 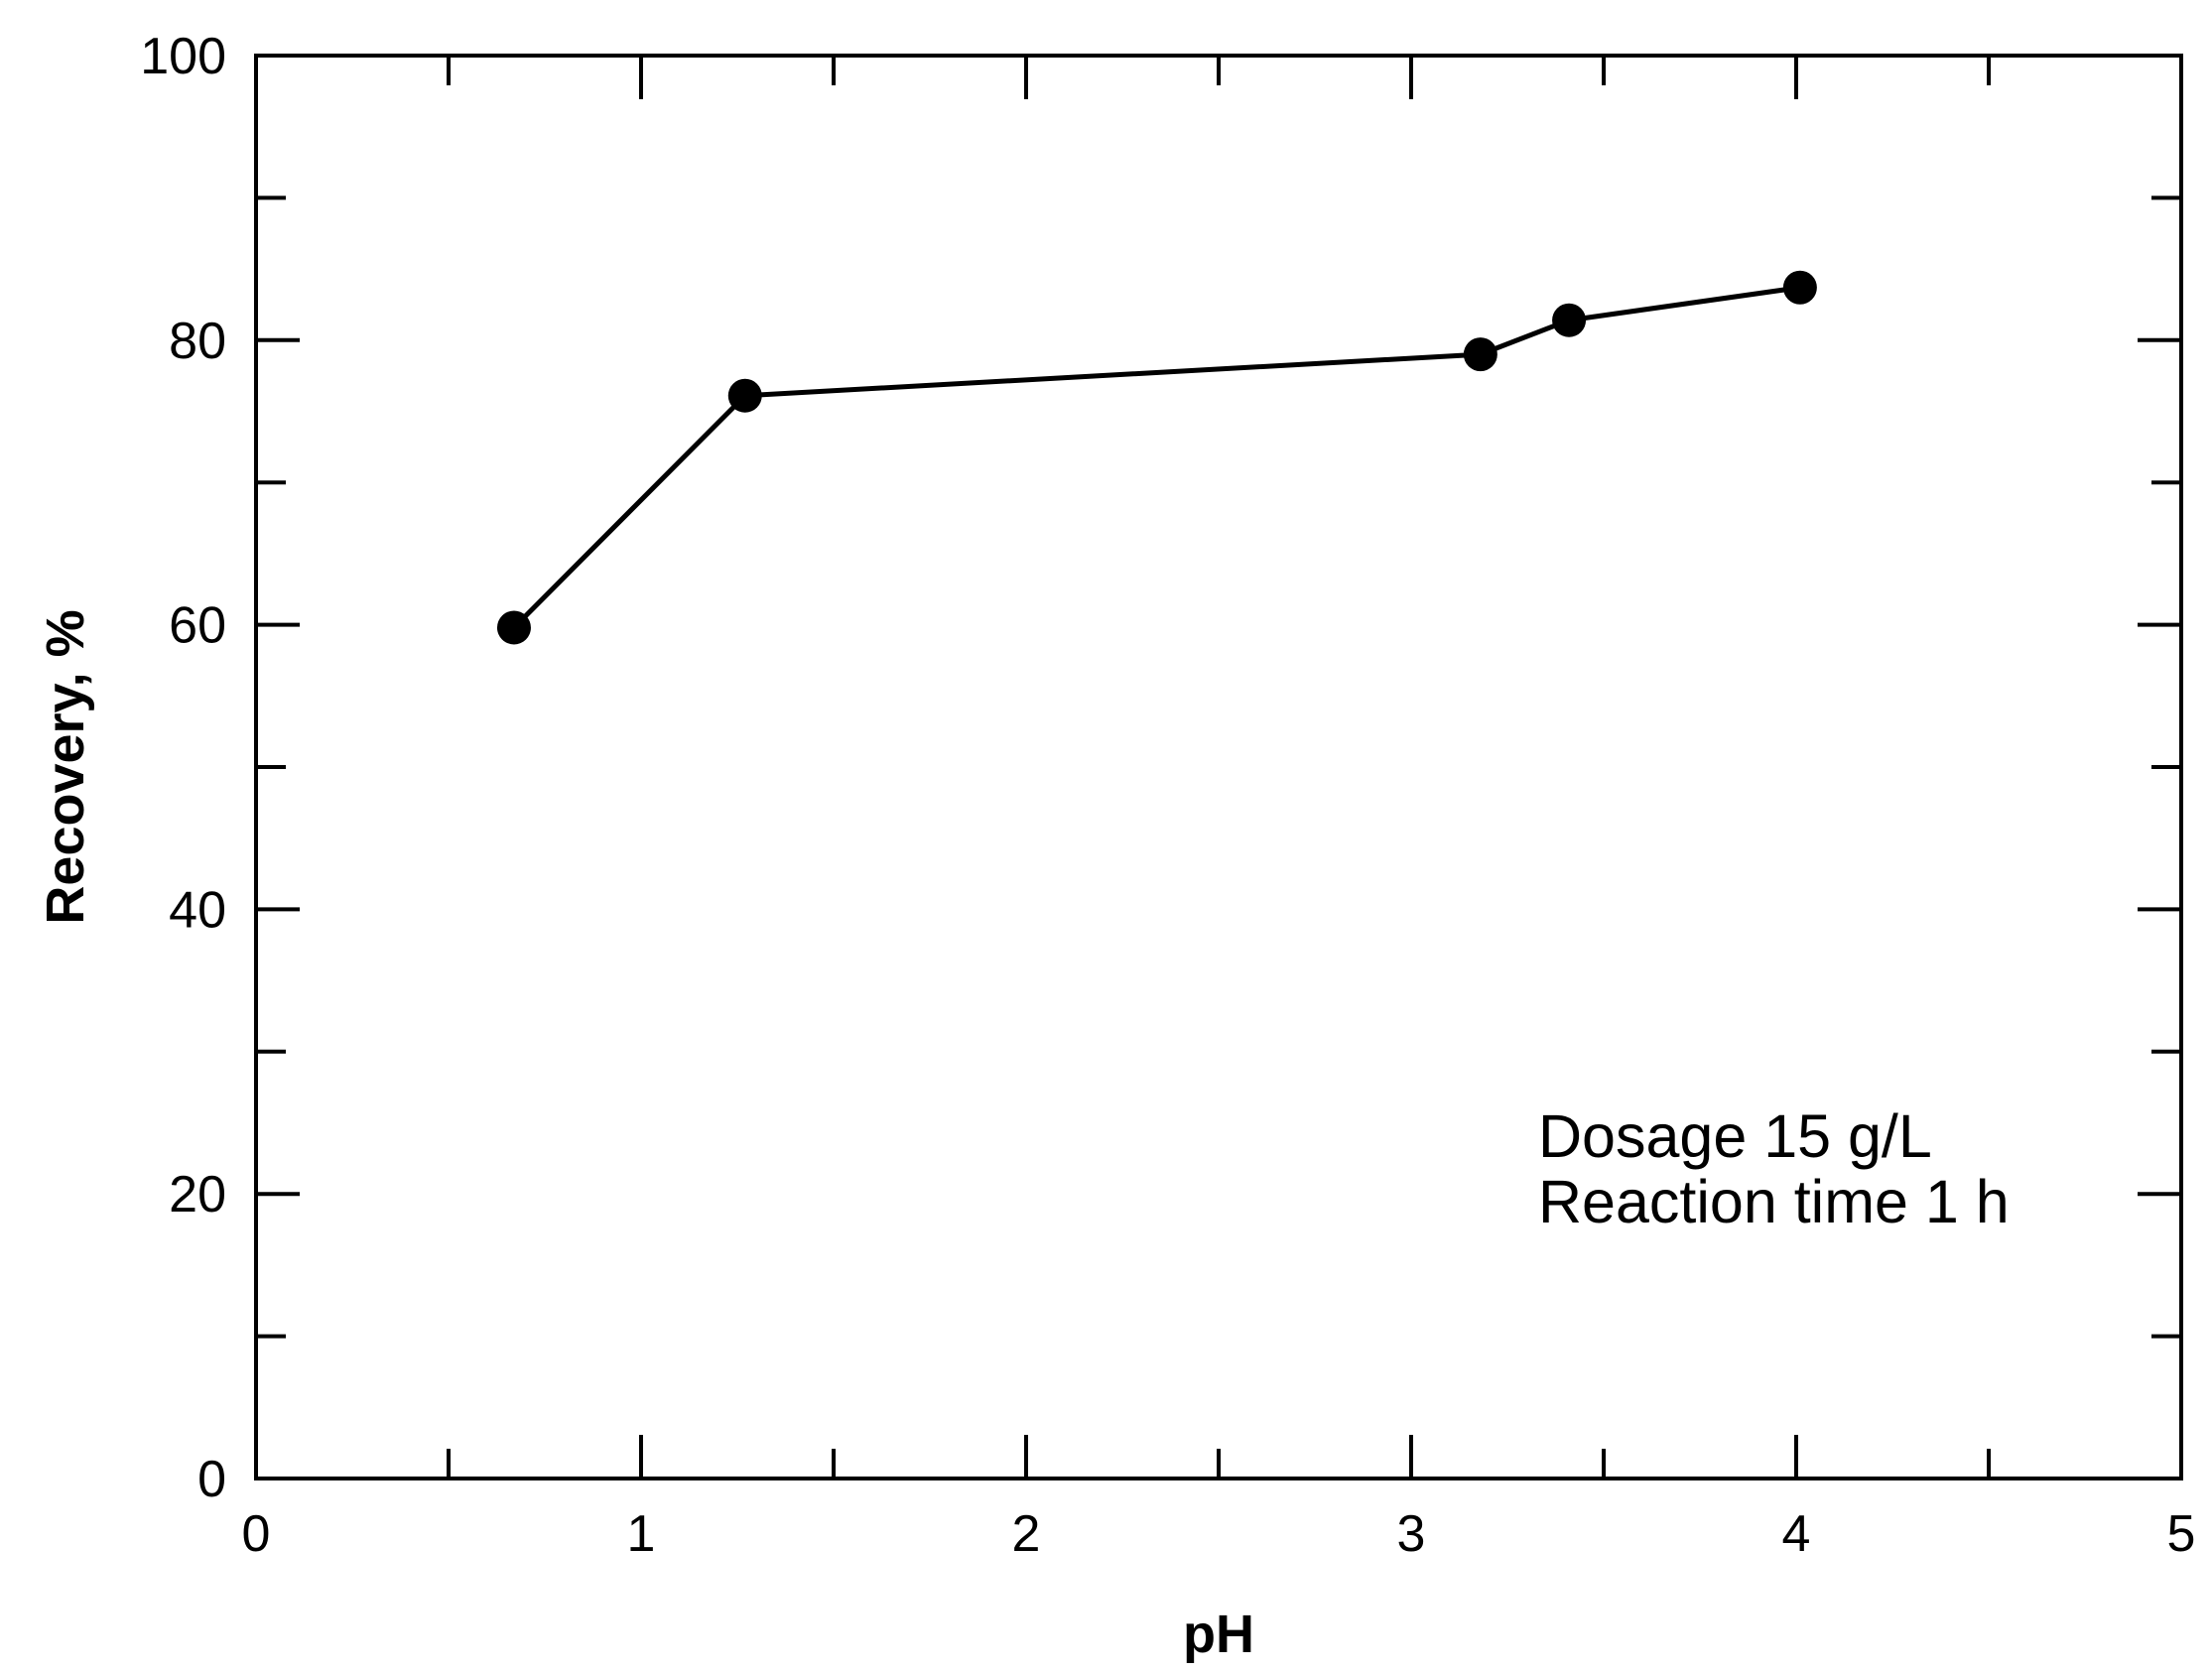 What do you see at coordinates (183, 56) in the screenshot?
I see `y-tick-label: 100` at bounding box center [183, 56].